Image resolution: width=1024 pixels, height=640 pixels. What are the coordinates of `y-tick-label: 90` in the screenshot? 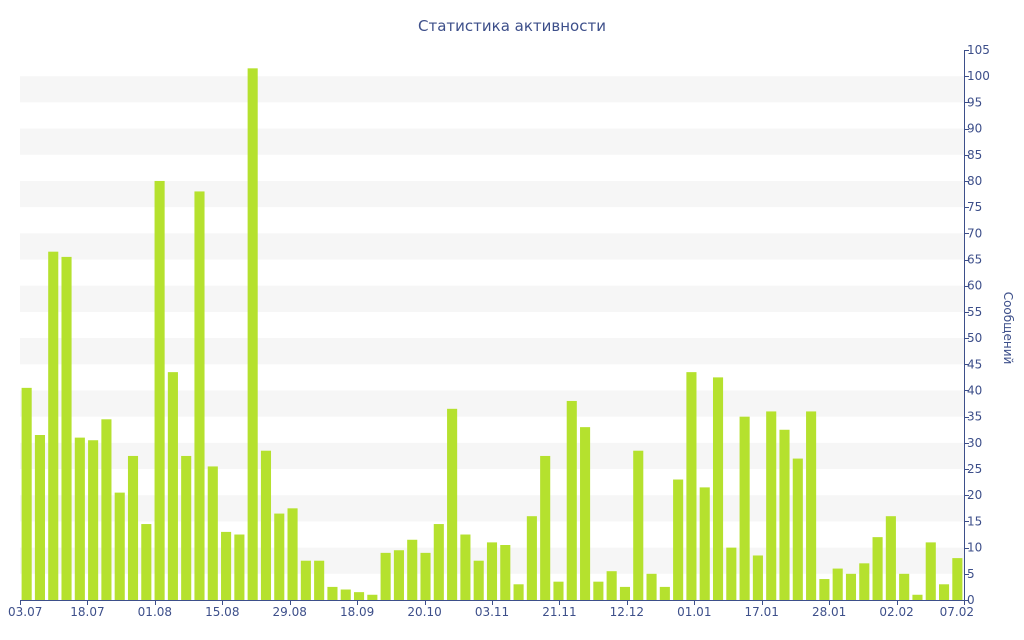 It's located at (974, 129).